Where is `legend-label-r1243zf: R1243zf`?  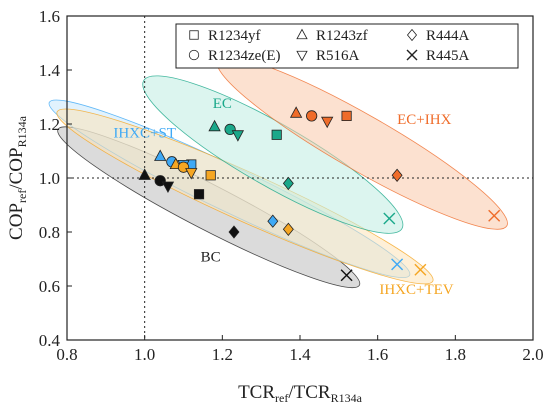
legend-label-r1243zf: R1243zf is located at coordinates (342, 36).